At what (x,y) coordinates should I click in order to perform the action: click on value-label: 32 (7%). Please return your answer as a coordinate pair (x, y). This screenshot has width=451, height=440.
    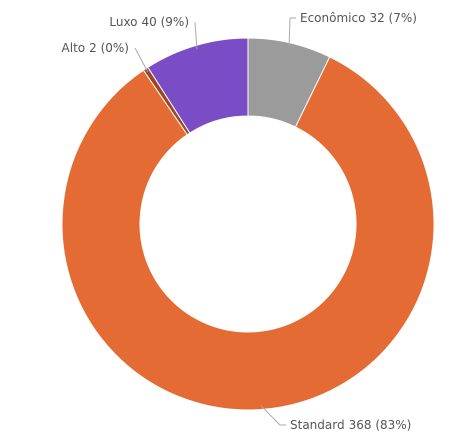
    Looking at the image, I should click on (392, 18).